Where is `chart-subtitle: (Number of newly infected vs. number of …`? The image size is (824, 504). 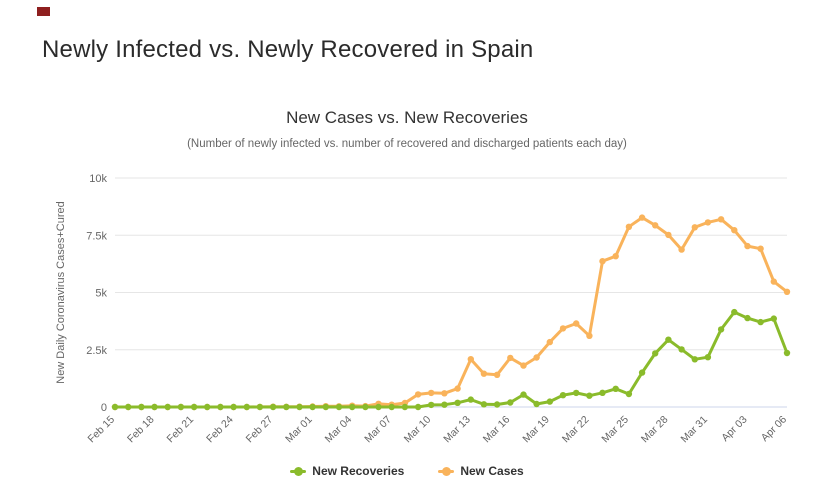 chart-subtitle: (Number of newly infected vs. number of … is located at coordinates (407, 144).